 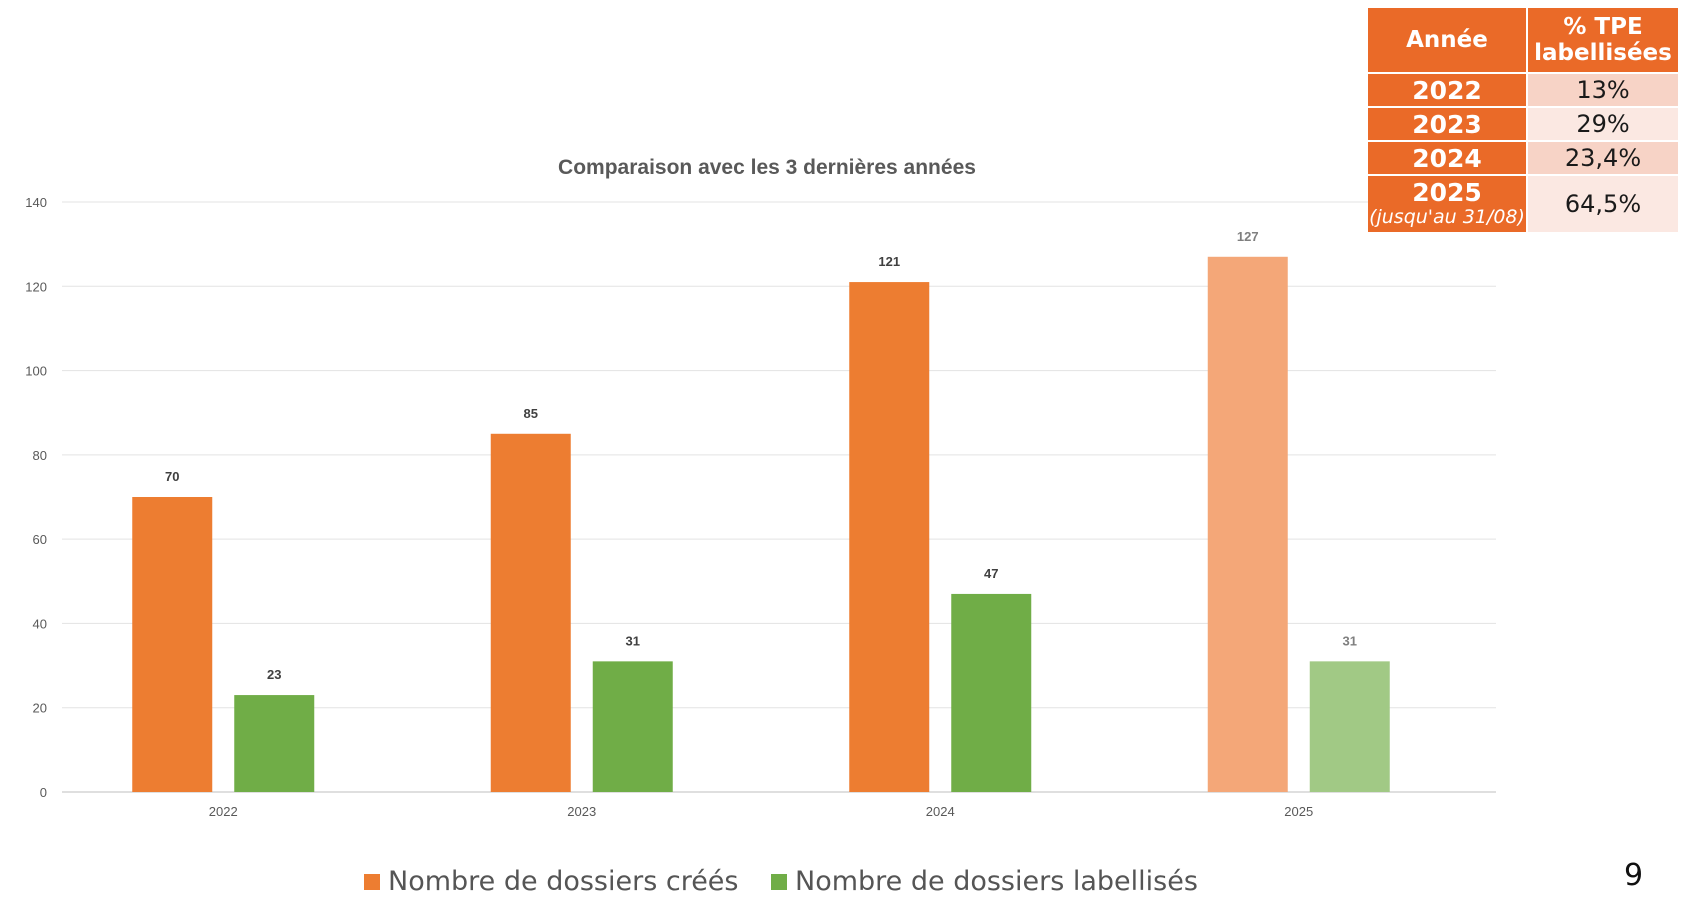 I want to click on table-row: 2022 13%, so click(x=1523, y=90).